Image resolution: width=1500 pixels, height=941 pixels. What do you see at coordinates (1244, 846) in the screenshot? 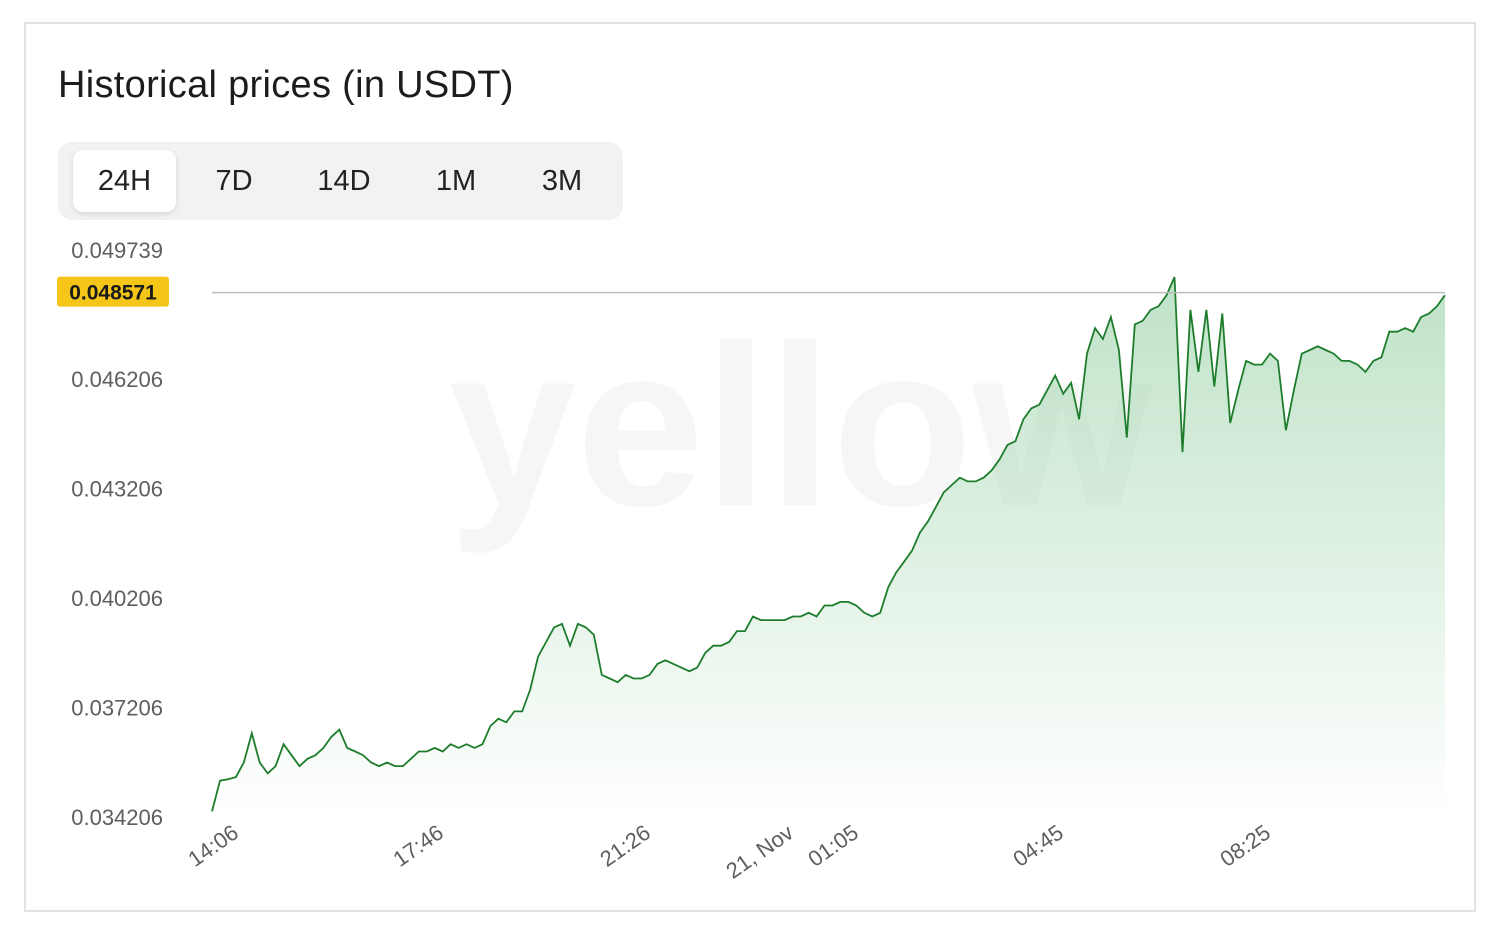
I see `x-tick-label: 08:25` at bounding box center [1244, 846].